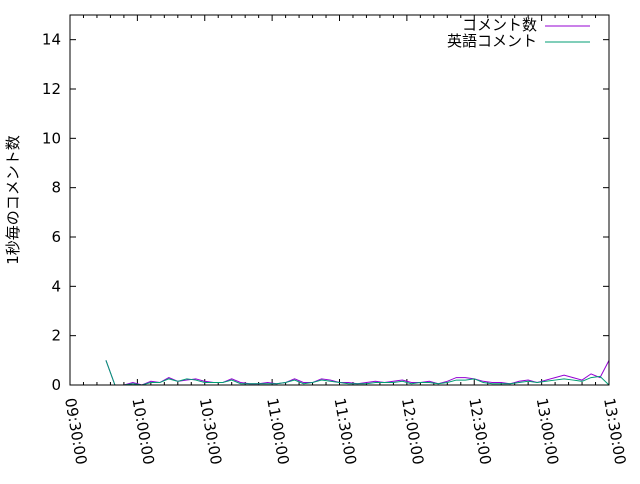 The image size is (640, 484). I want to click on y-tick-label: 0, so click(56, 385).